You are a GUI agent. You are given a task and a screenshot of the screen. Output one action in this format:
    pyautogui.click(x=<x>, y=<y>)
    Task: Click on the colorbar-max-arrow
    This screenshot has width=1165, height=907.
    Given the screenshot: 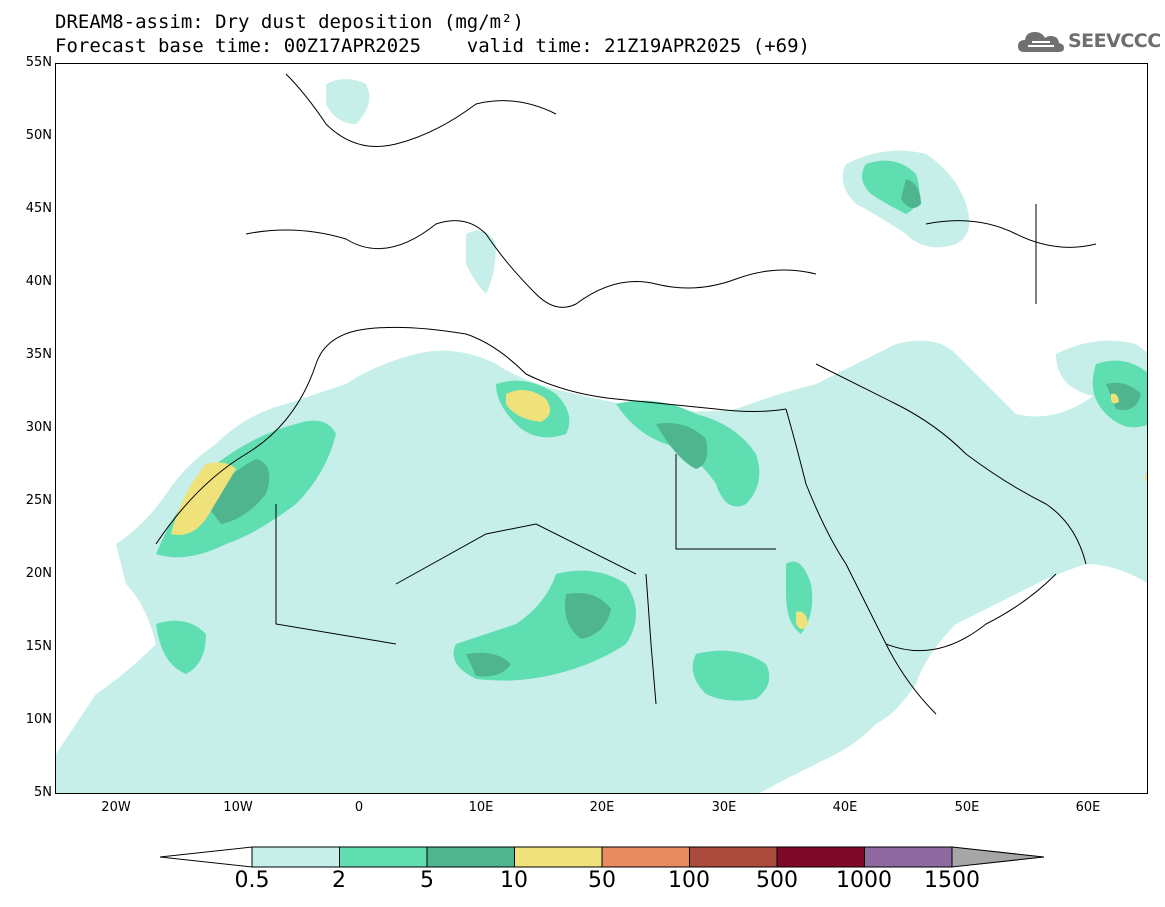 What is the action you would take?
    pyautogui.click(x=998, y=857)
    